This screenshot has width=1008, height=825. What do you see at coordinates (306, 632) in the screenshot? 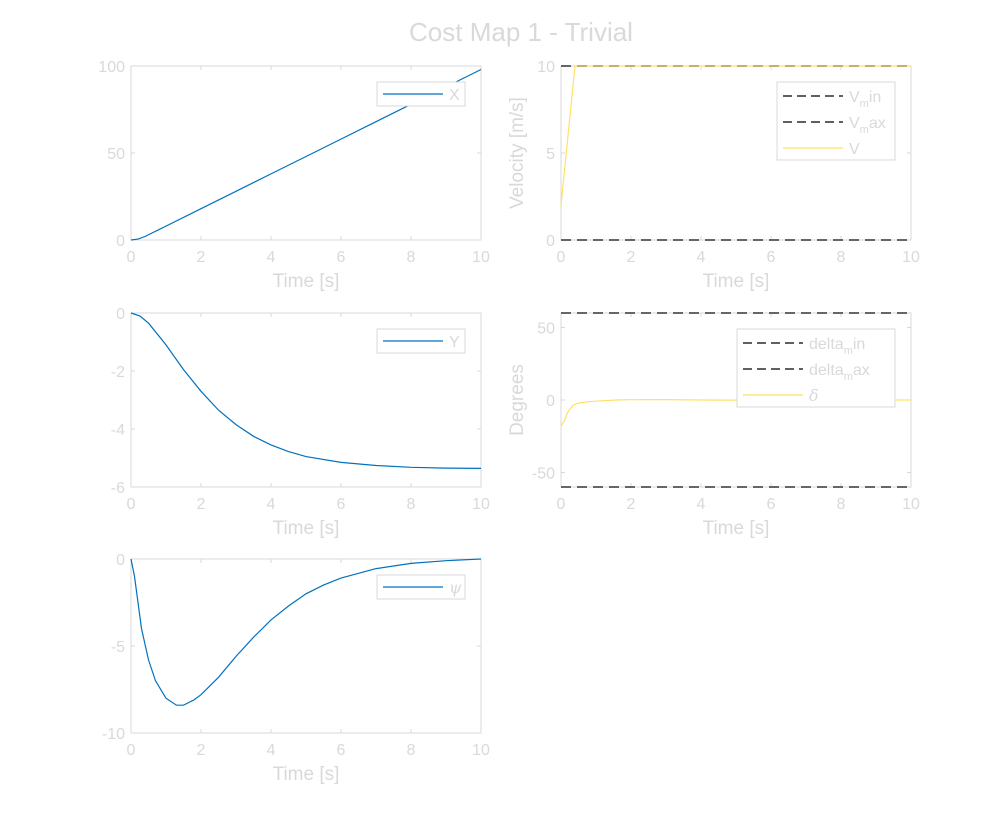
I see `series-line-` at bounding box center [306, 632].